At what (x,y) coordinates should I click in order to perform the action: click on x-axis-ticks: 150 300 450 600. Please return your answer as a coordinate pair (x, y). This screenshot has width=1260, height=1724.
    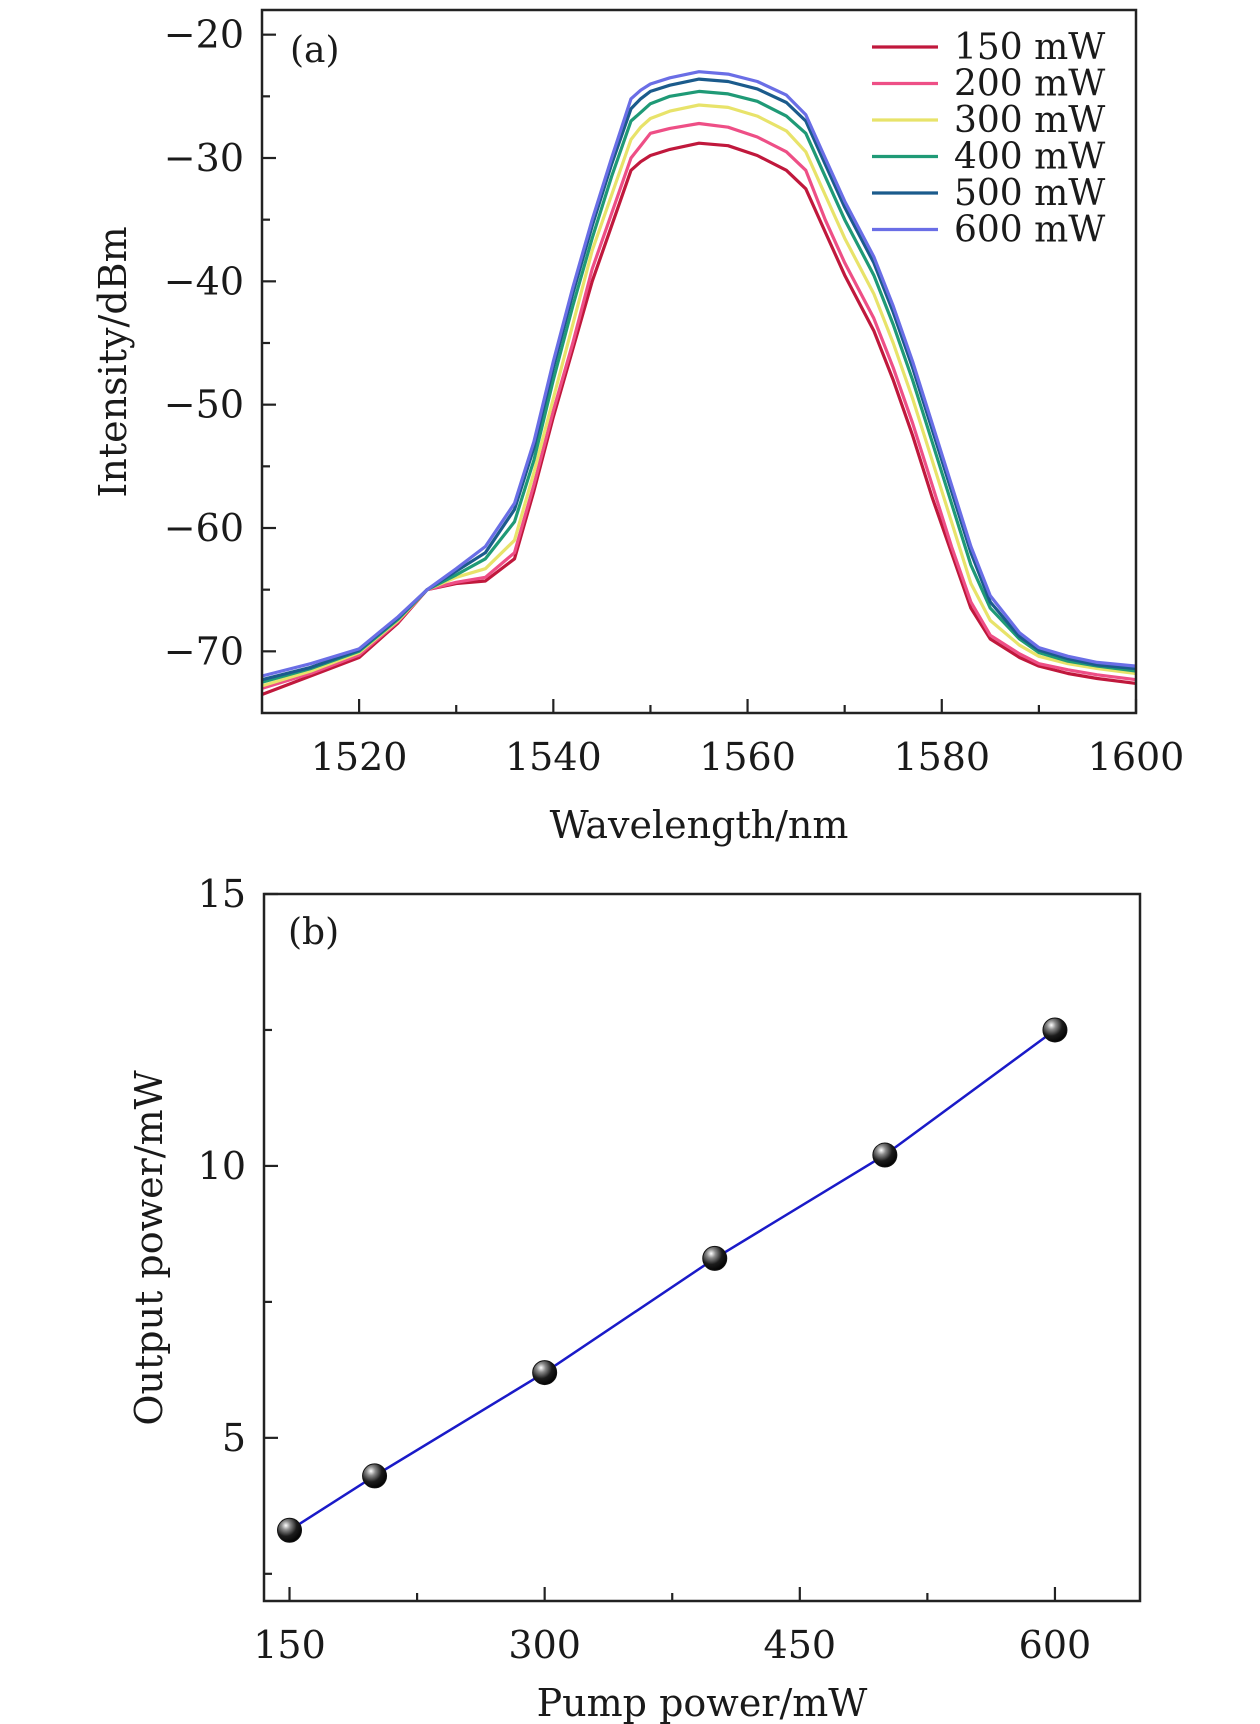
    Looking at the image, I should click on (672, 1627).